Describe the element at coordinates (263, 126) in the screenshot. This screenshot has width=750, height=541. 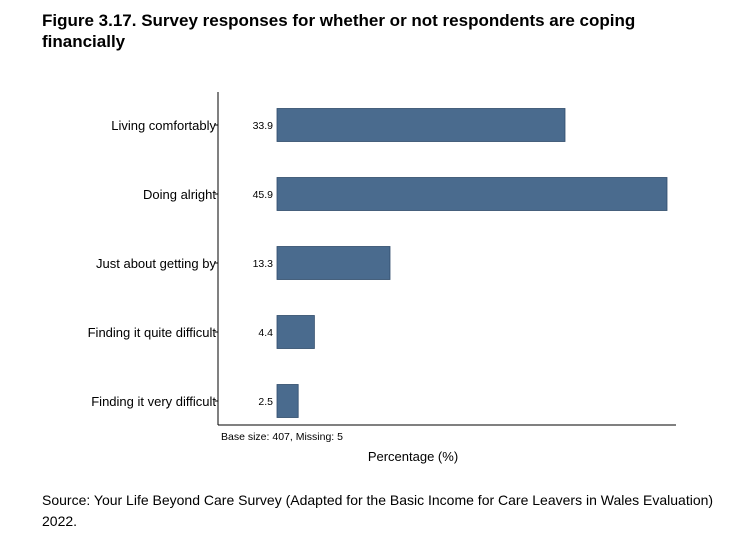
I see `data-label: 33.9` at that location.